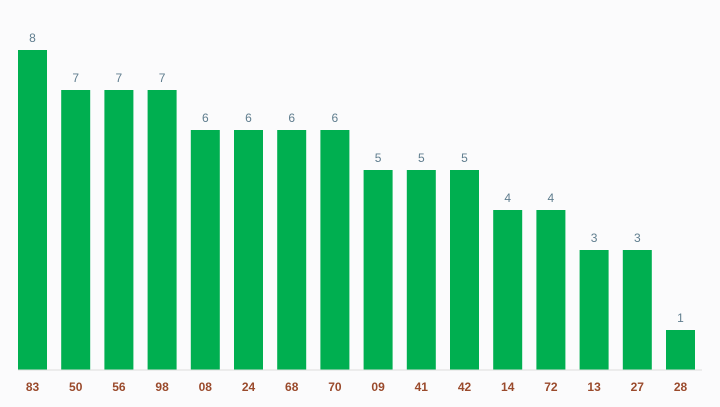  I want to click on category-label-28: 28, so click(681, 387).